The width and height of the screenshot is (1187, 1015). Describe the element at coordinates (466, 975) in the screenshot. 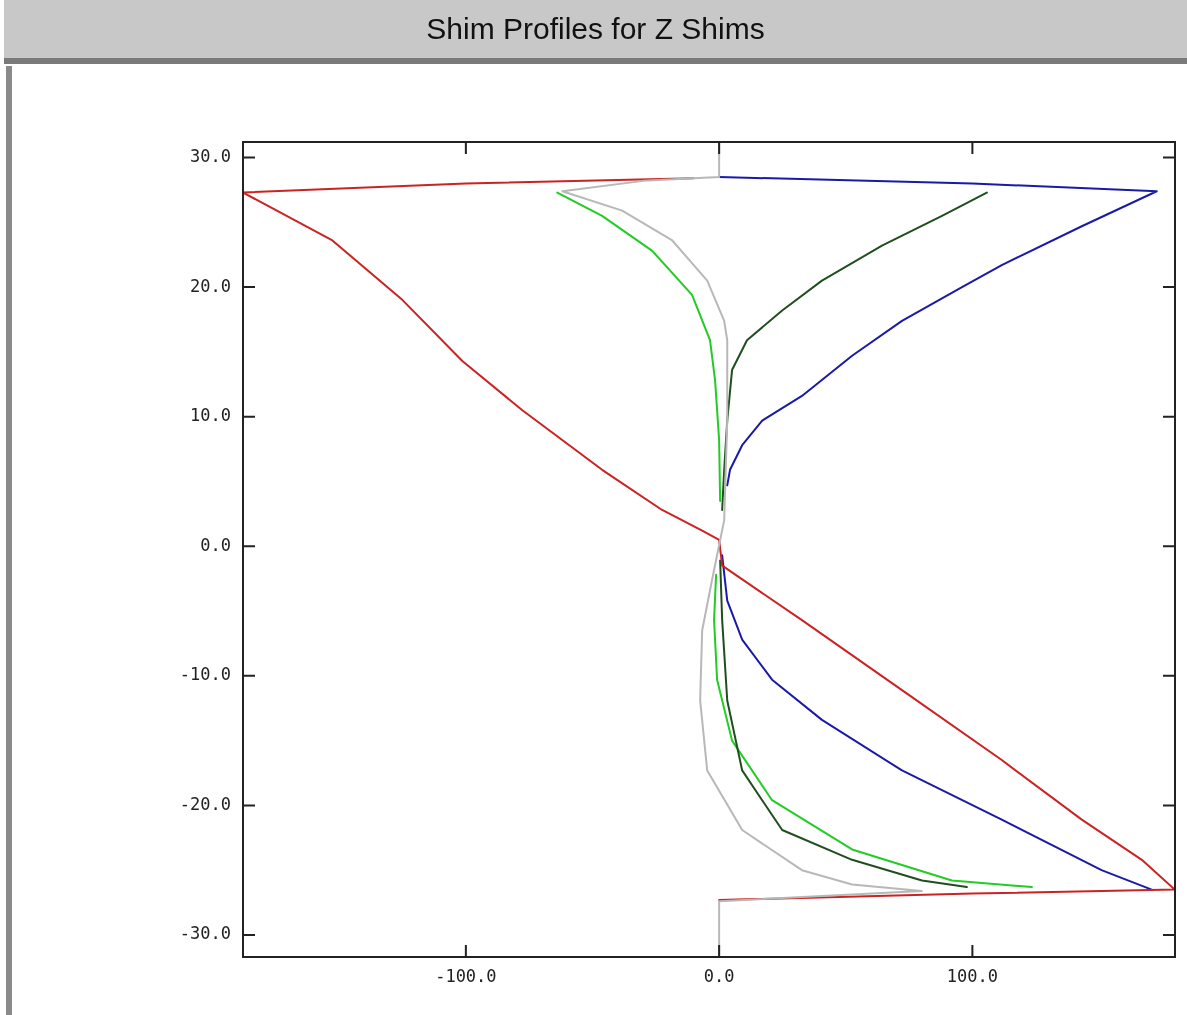

I see `x-tick-label: -100.0` at that location.